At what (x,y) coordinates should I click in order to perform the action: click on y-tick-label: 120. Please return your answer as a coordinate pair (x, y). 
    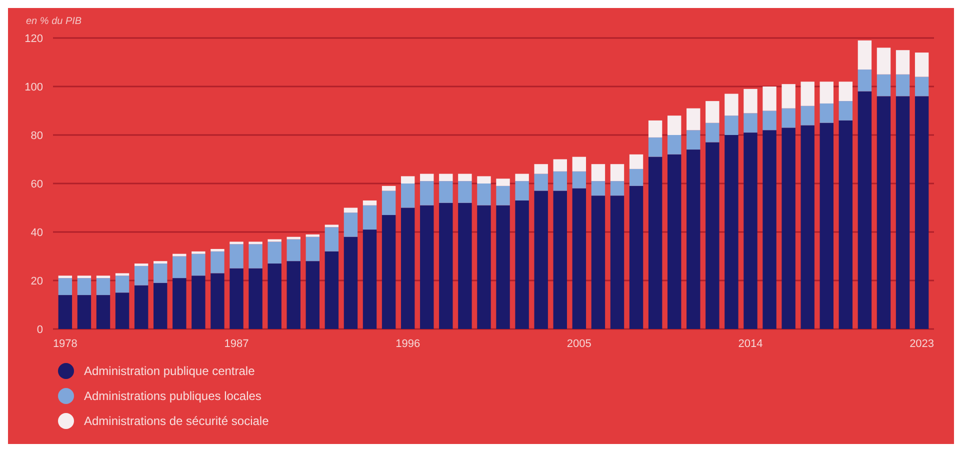
    Looking at the image, I should click on (33, 38).